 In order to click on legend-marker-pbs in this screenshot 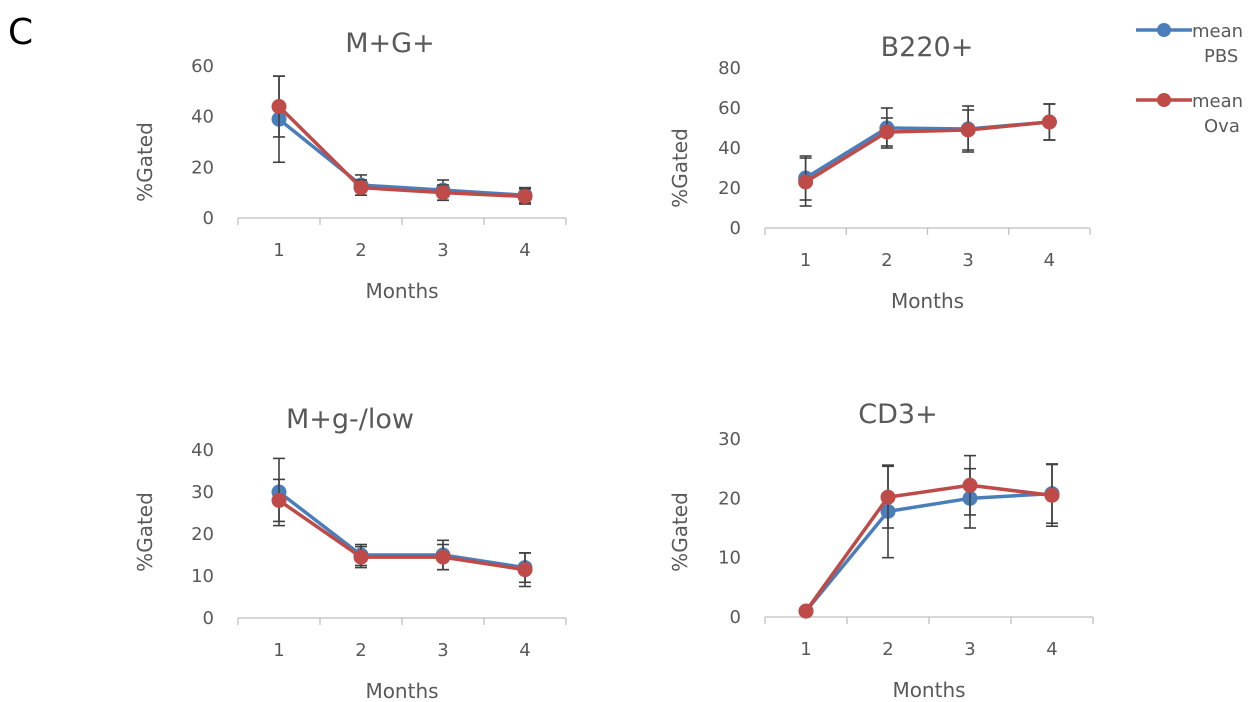, I will do `click(1164, 30)`.